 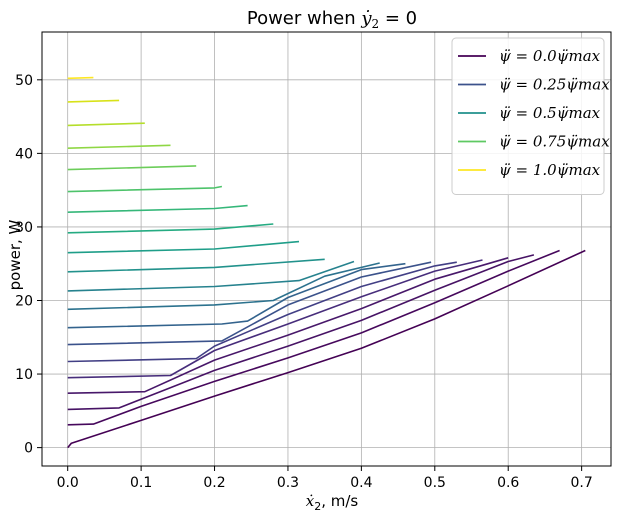 I want to click on y-tick-label: 0, so click(x=28, y=449).